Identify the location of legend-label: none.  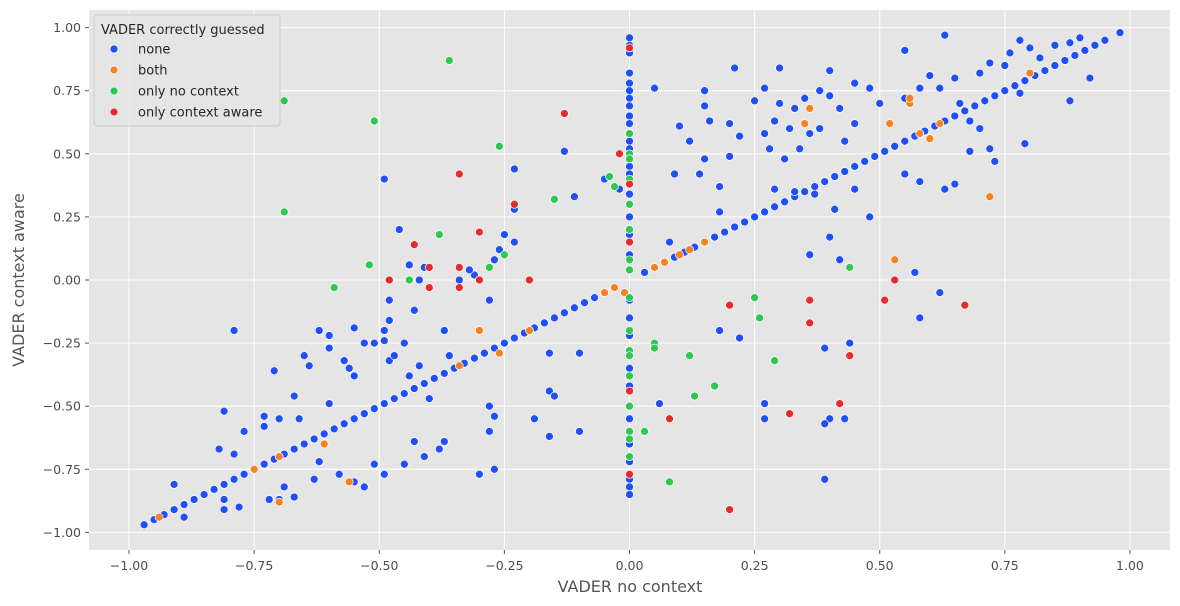
(154, 50).